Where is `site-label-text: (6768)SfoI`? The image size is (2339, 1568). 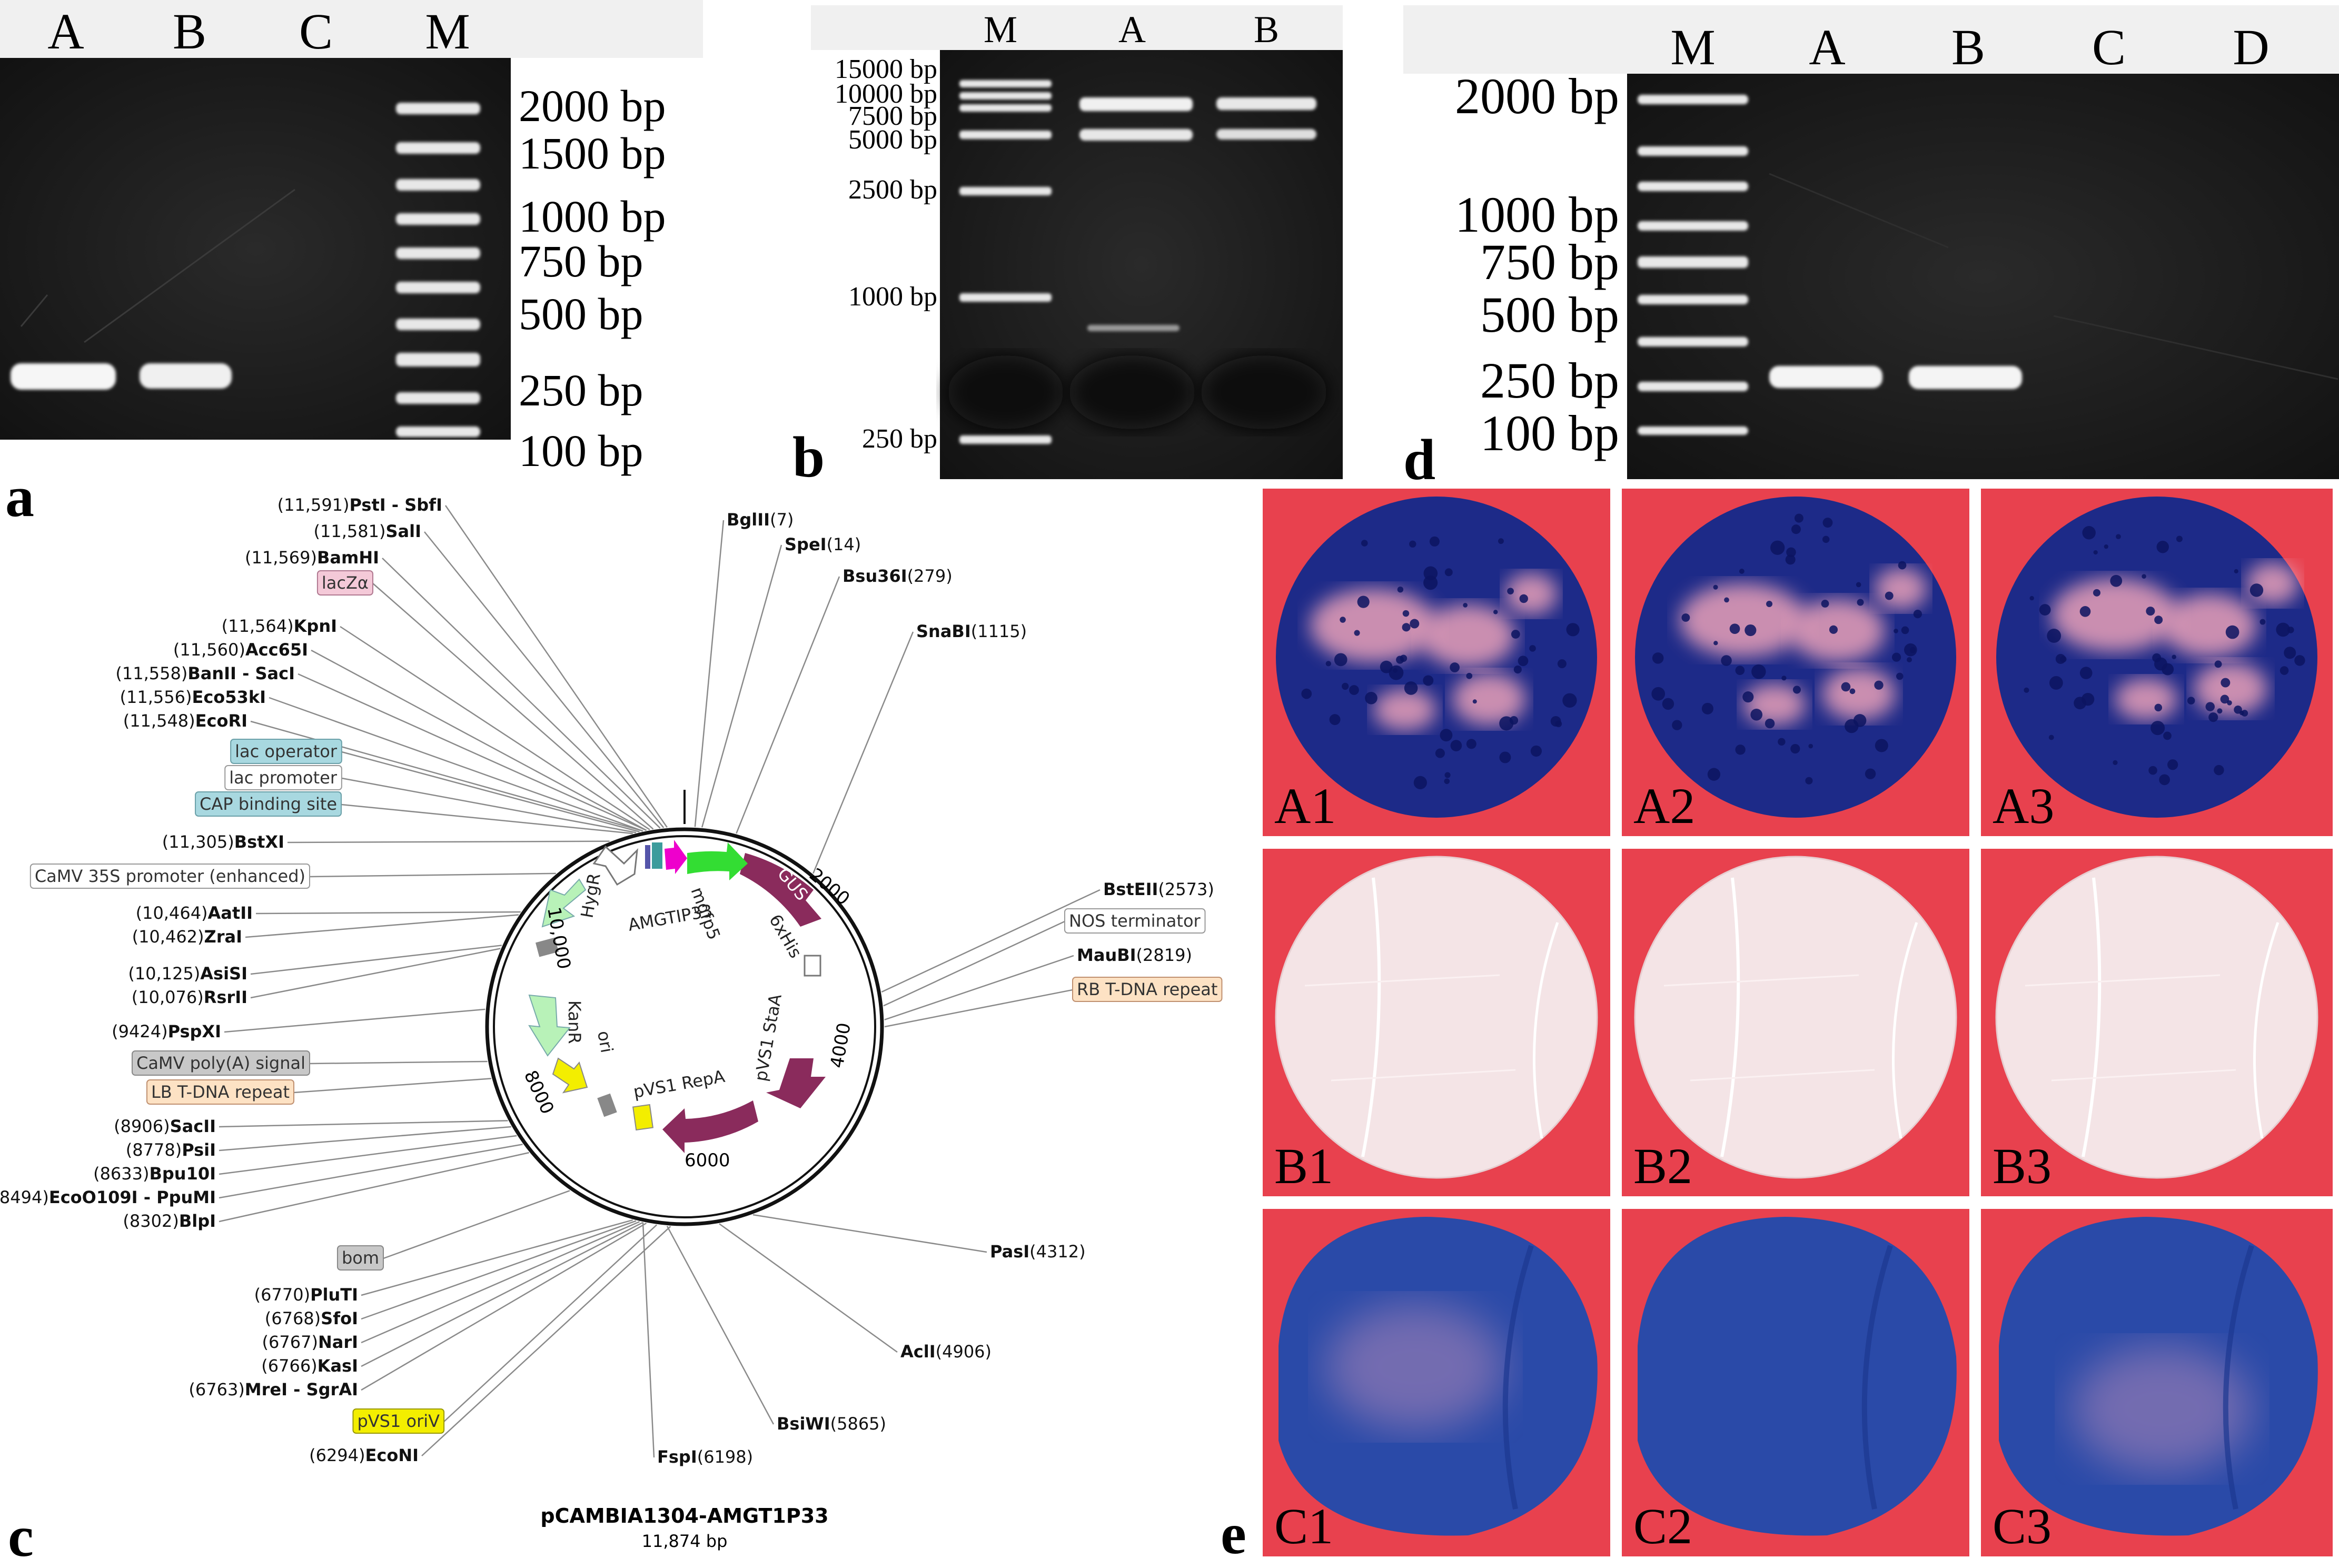 site-label-text: (6768)SfoI is located at coordinates (311, 1318).